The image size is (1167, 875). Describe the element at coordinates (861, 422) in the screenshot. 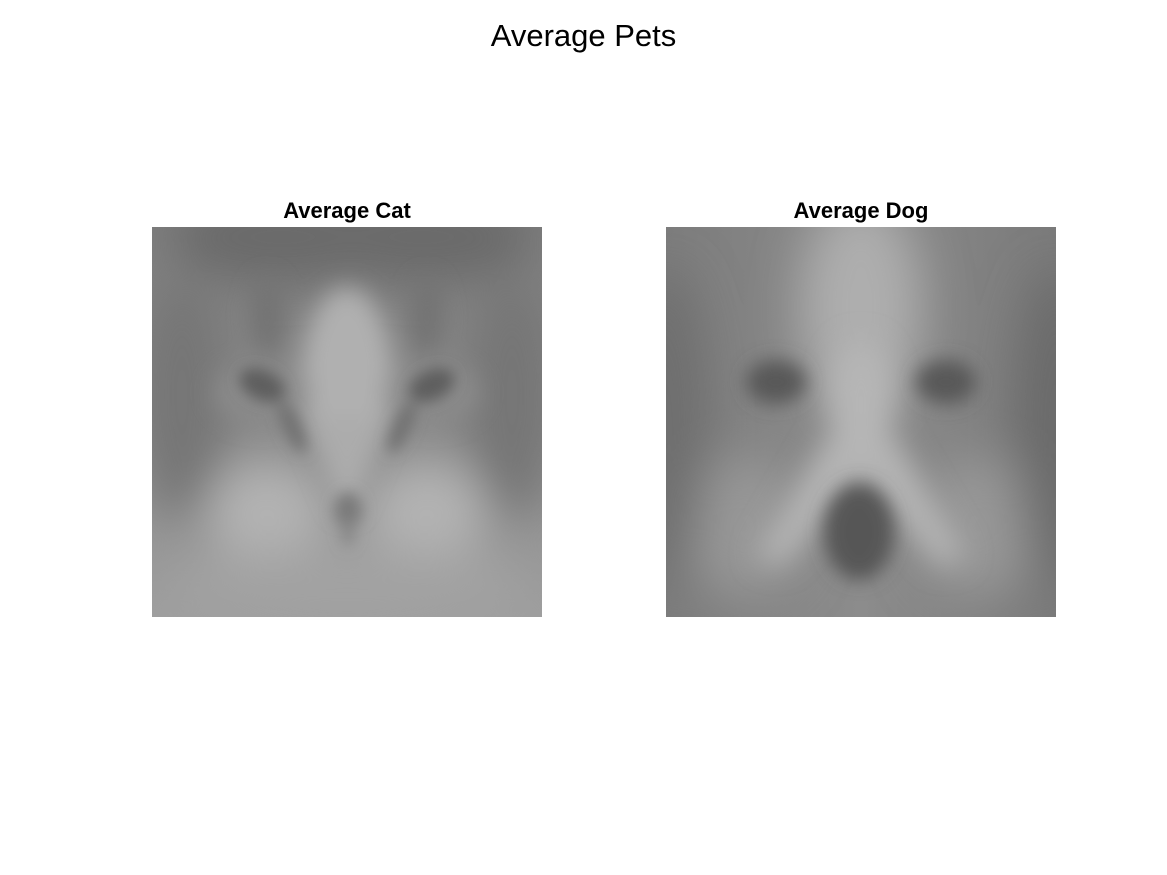

I see `average-dog-image` at that location.